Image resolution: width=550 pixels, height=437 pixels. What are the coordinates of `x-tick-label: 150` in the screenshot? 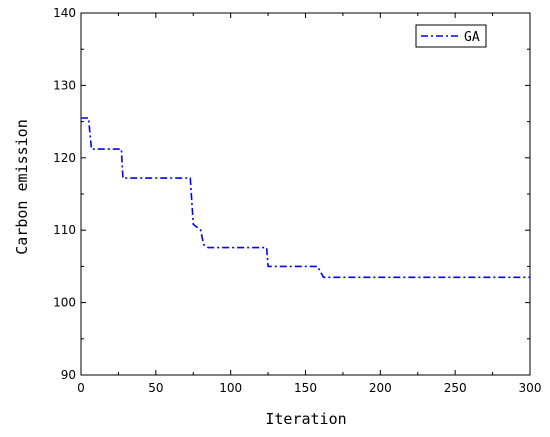 It's located at (305, 388).